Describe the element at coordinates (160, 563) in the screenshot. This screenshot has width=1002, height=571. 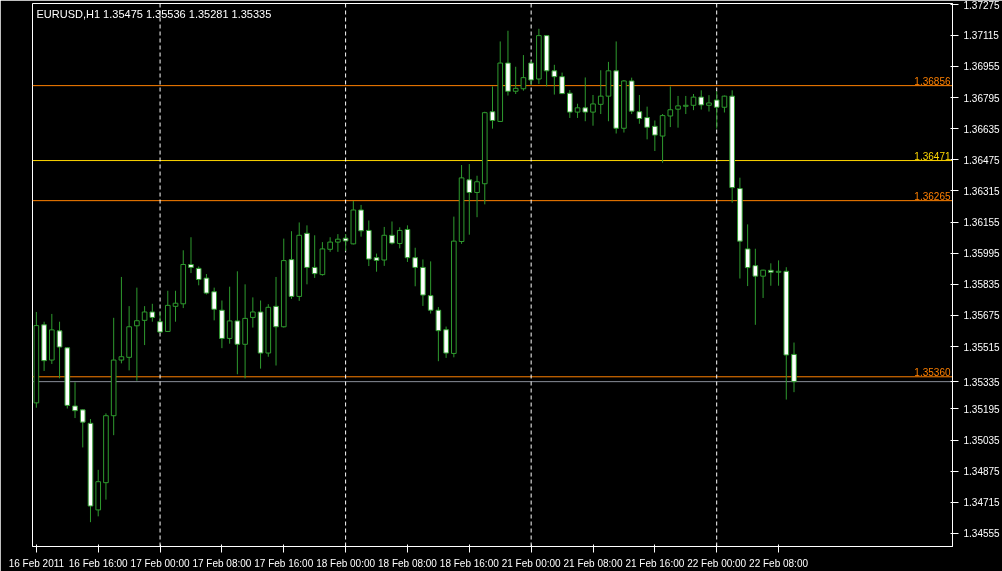
I see `x-tick-label: 17 Feb 00:00` at that location.